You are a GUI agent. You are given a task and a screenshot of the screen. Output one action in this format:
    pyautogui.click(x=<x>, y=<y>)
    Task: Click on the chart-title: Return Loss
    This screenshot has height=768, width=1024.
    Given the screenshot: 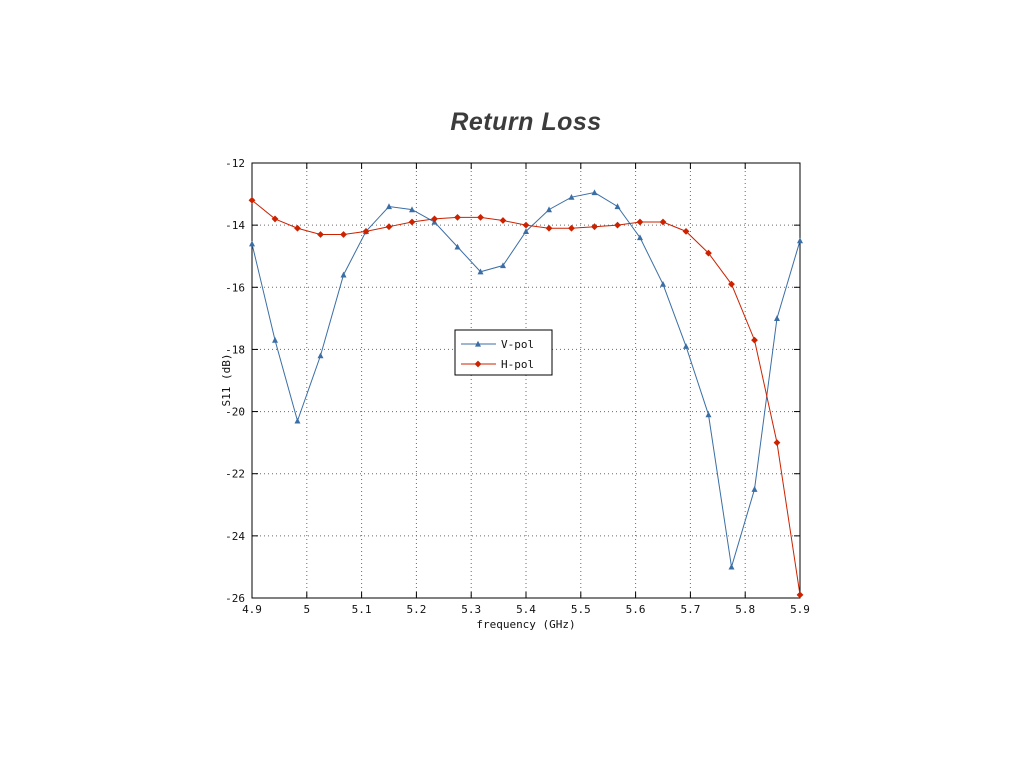 What is the action you would take?
    pyautogui.click(x=526, y=122)
    